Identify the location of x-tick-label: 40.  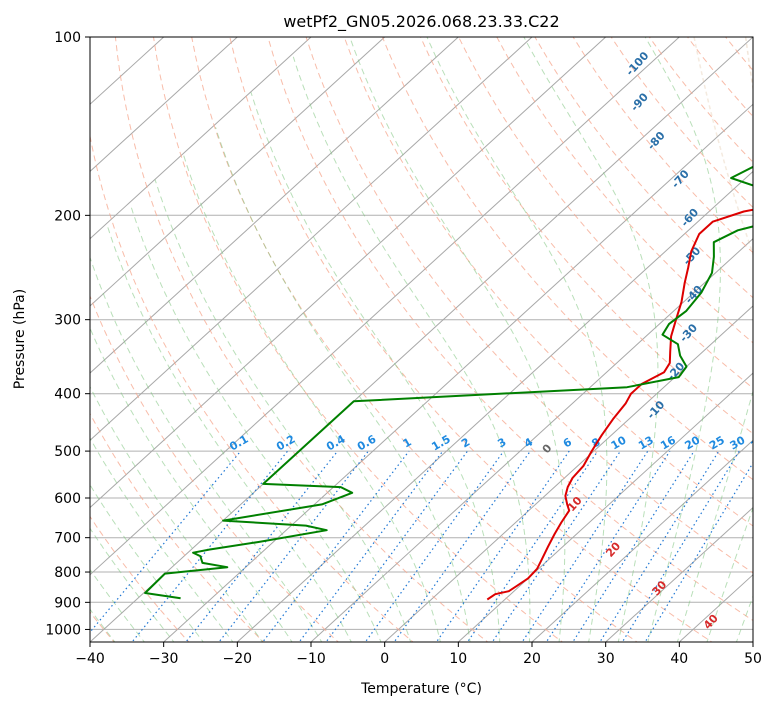
(679, 659).